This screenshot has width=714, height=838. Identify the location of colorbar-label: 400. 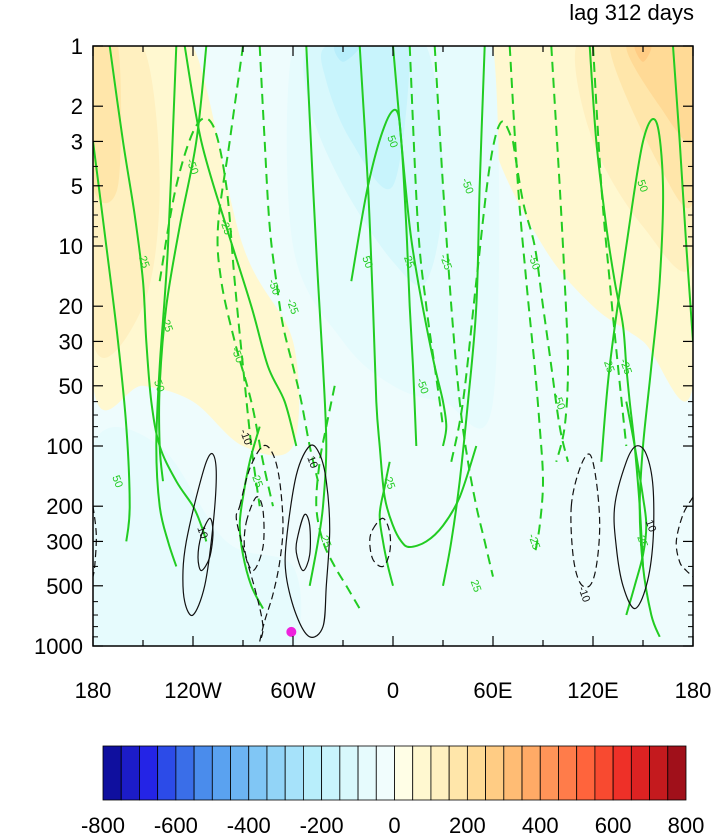
(540, 825).